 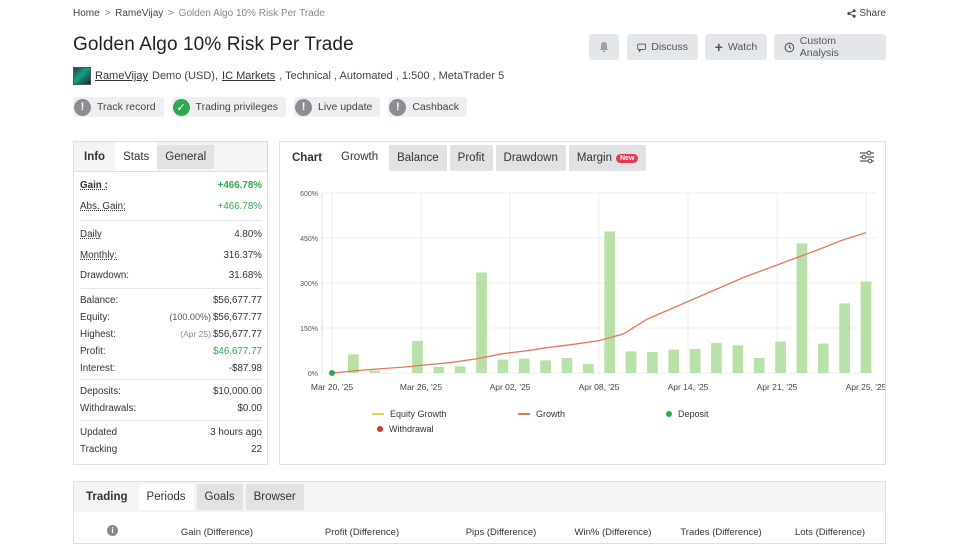 I want to click on watch-label: Watch, so click(x=742, y=47).